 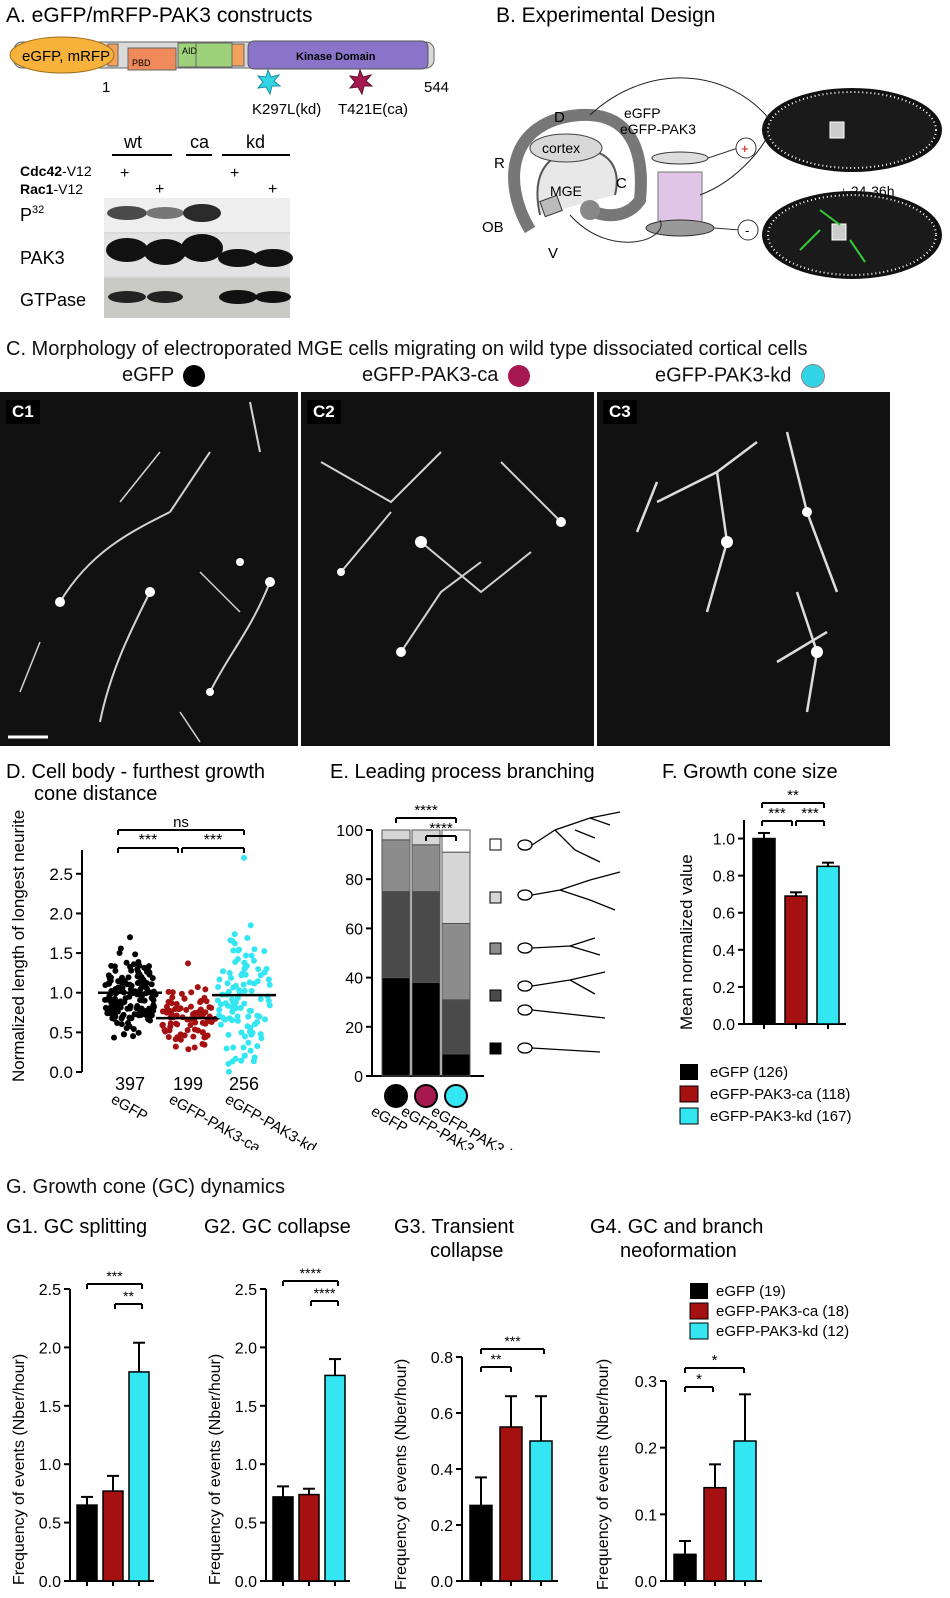 I want to click on D-ytick-label: 1.0, so click(x=61, y=993).